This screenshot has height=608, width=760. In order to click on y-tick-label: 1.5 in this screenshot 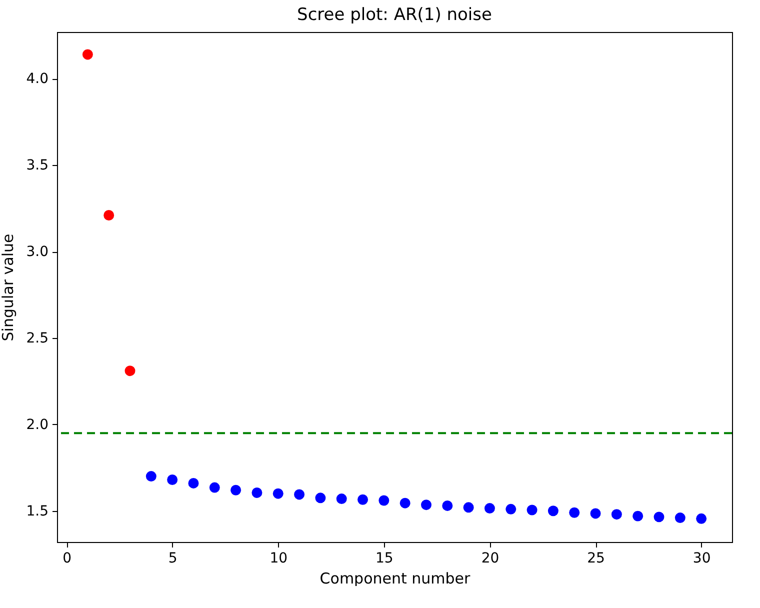, I will do `click(37, 511)`.